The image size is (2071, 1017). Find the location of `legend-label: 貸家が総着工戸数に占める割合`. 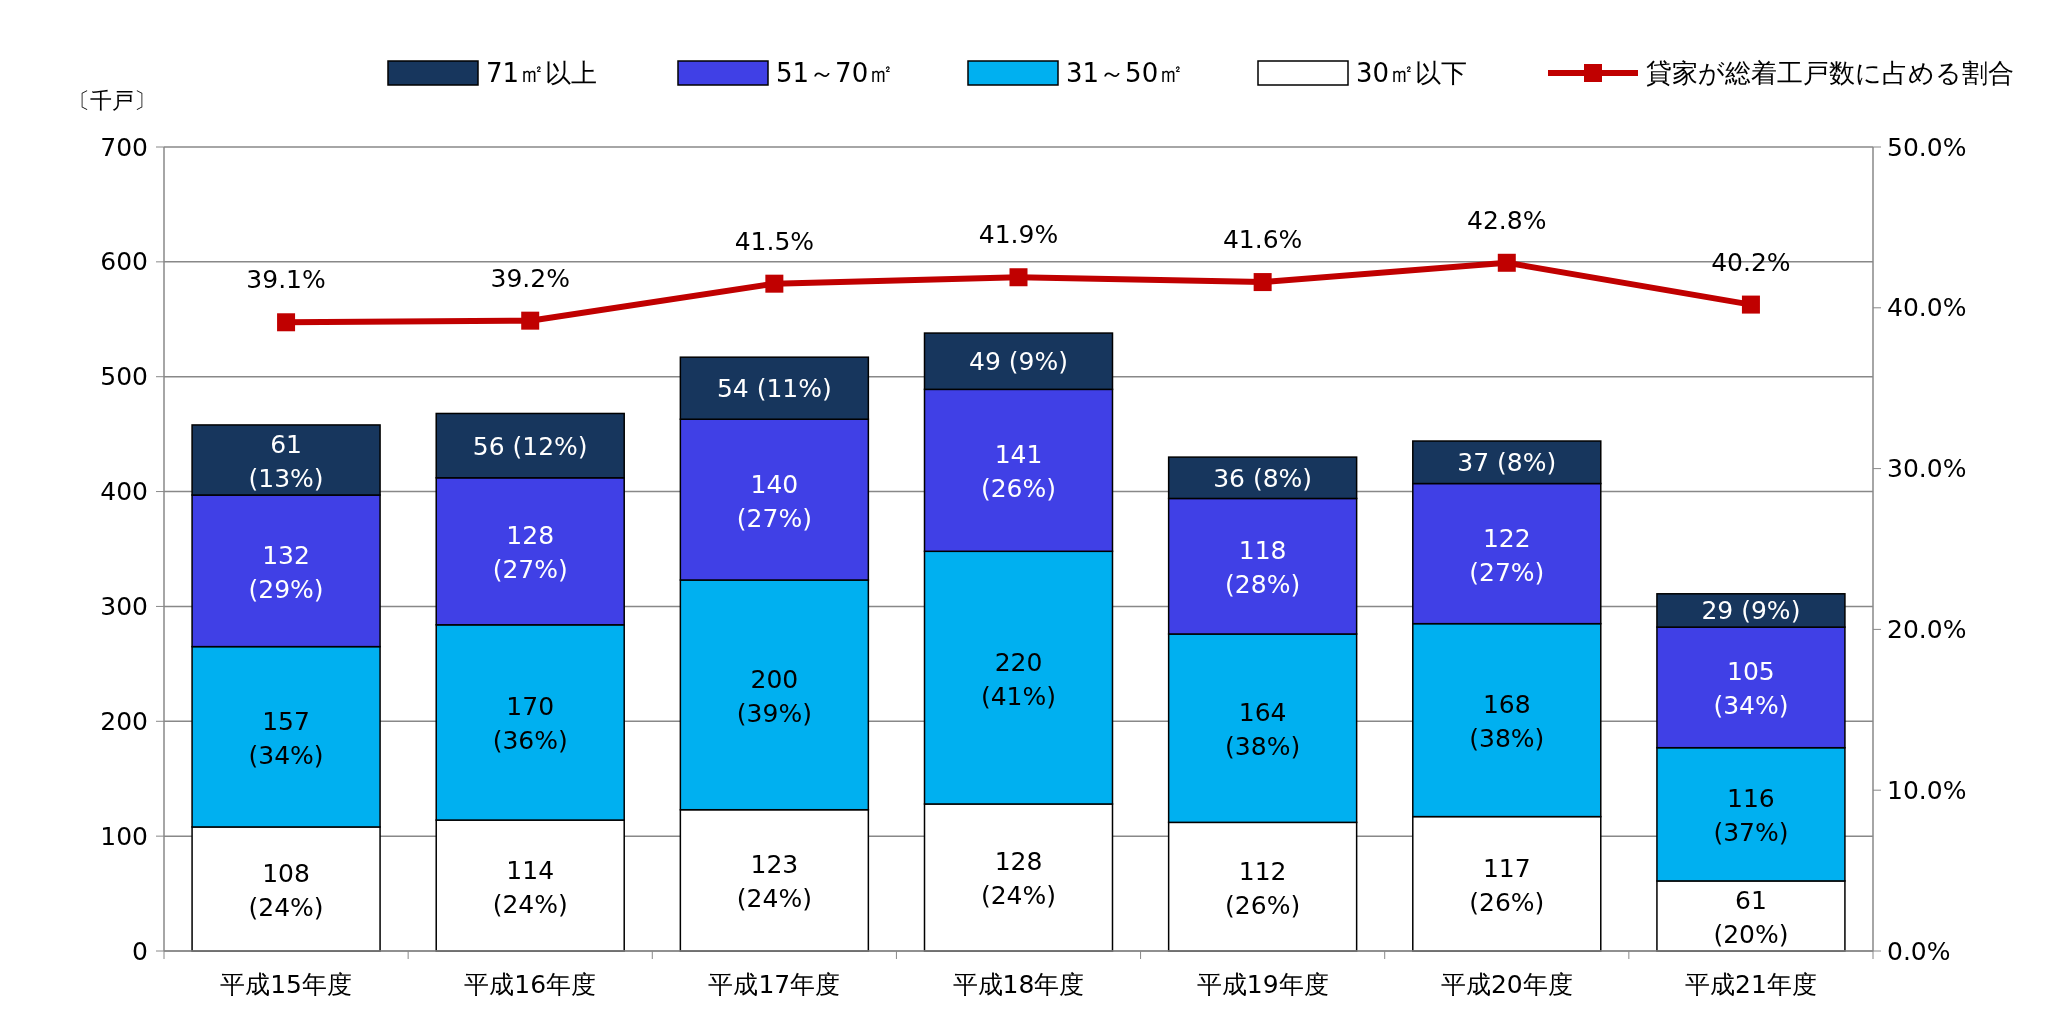

legend-label: 貸家が総着工戸数に占める割合 is located at coordinates (1830, 73).